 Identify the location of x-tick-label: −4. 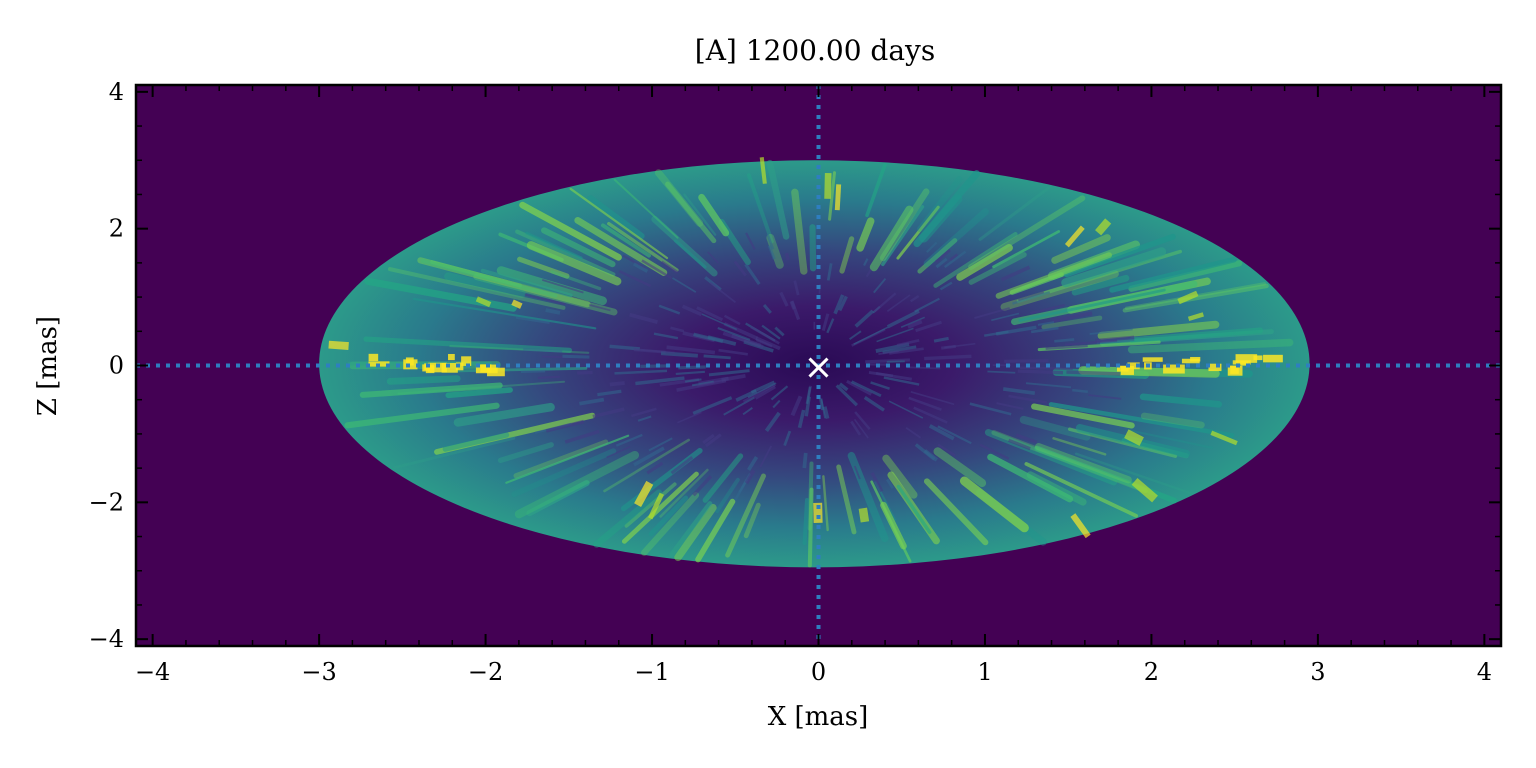
(152, 672).